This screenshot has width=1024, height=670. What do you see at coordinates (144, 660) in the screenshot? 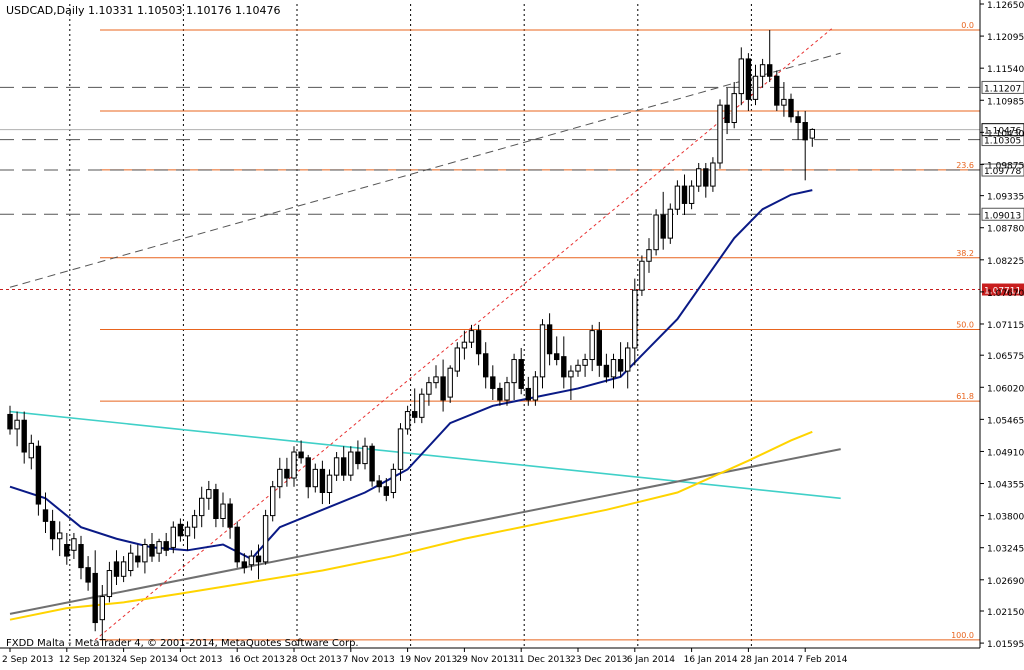
I see `time-tick-label: 24 Sep 2013` at bounding box center [144, 660].